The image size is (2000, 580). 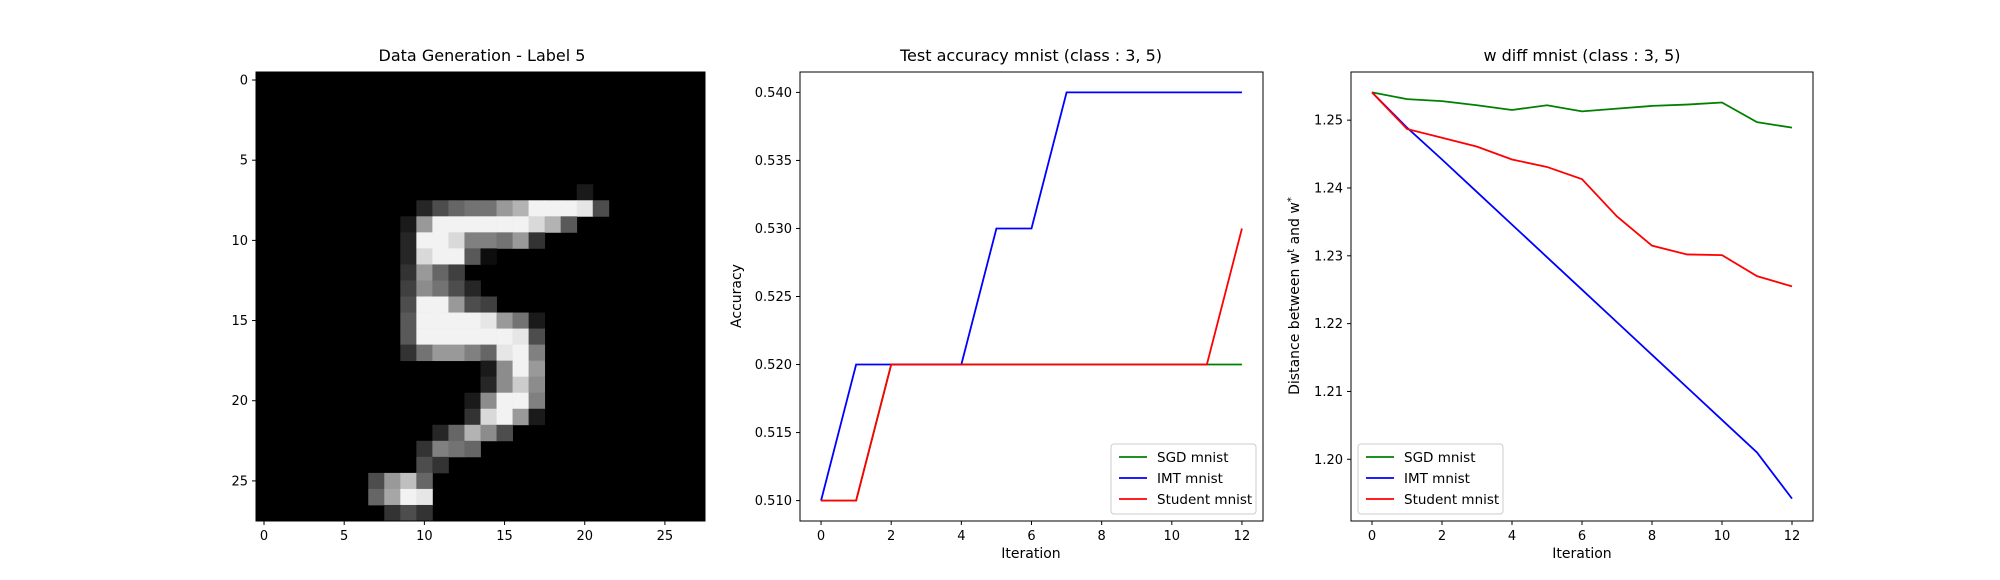 I want to click on series-line-sgd-mnist, so click(x=1582, y=110).